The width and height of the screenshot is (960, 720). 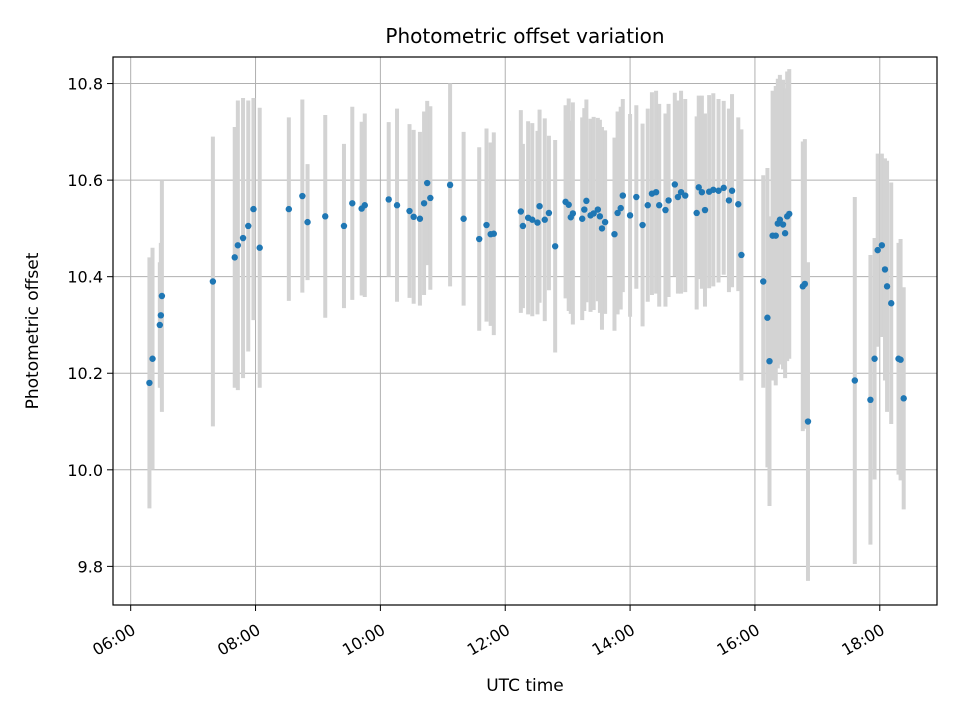 I want to click on chart-title: Photometric offset variation, so click(x=524, y=36).